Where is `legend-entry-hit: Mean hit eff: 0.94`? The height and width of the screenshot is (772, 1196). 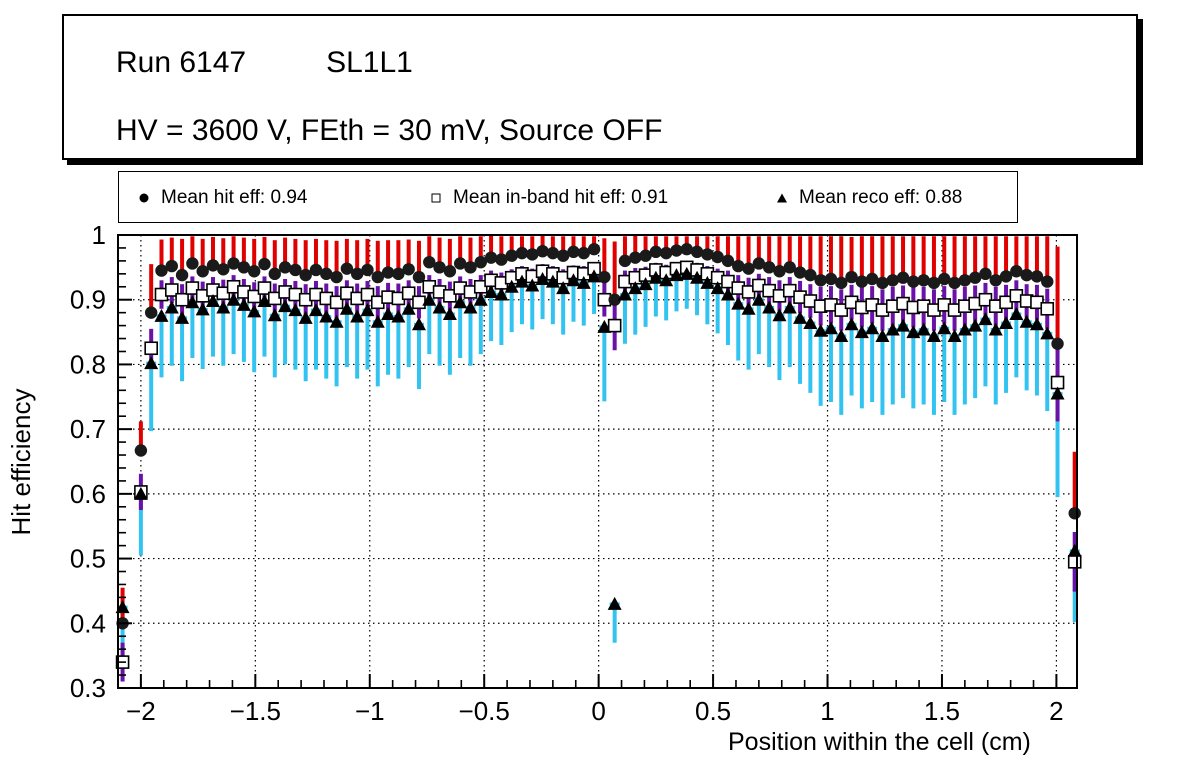 legend-entry-hit: Mean hit eff: 0.94 is located at coordinates (217, 198).